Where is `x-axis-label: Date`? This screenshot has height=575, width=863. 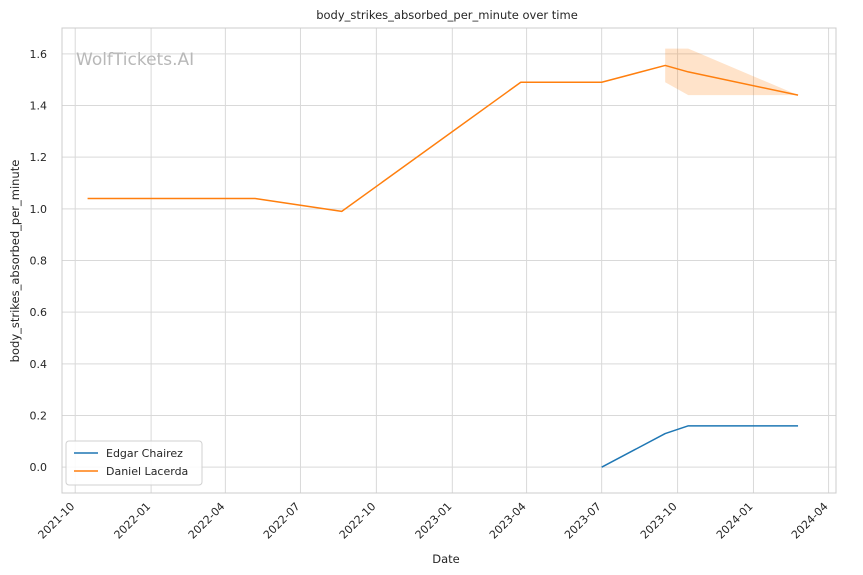
x-axis-label: Date is located at coordinates (446, 559).